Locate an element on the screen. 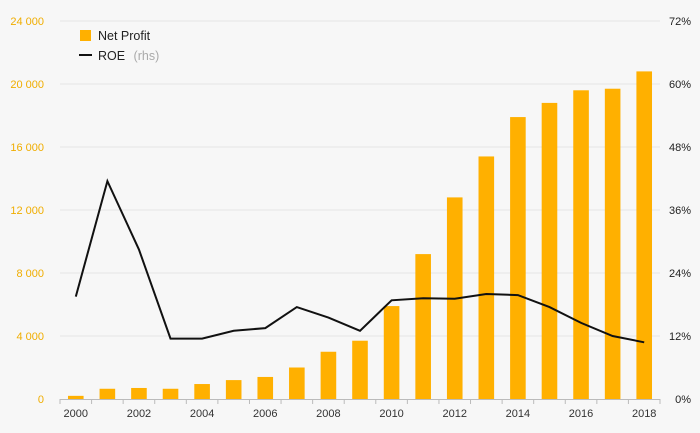 This screenshot has height=433, width=700. legend: Net Profit ROE (rhs) is located at coordinates (119, 46).